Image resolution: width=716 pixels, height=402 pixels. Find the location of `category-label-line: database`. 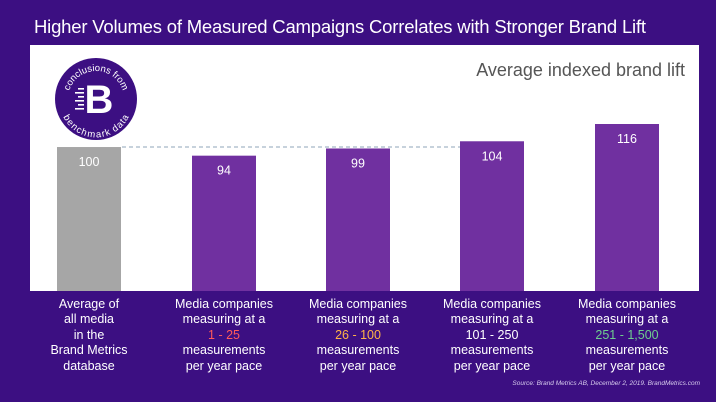

category-label-line: database is located at coordinates (89, 365).